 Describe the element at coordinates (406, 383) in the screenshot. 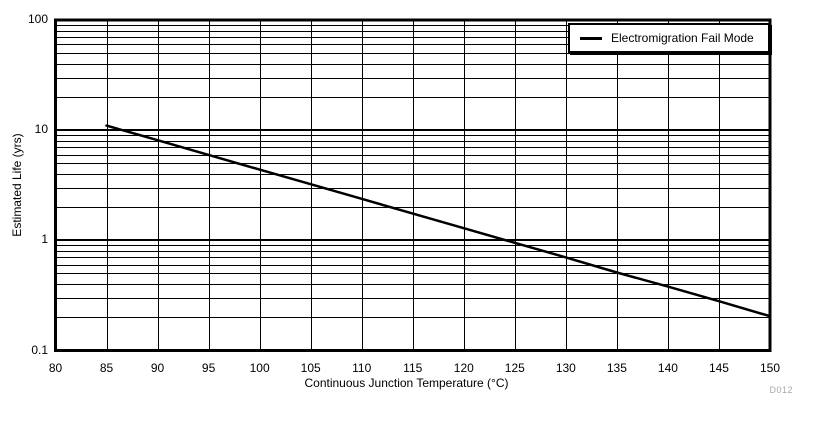

I see `x-axis-title: Continuous Junction Temperature (°C)` at that location.